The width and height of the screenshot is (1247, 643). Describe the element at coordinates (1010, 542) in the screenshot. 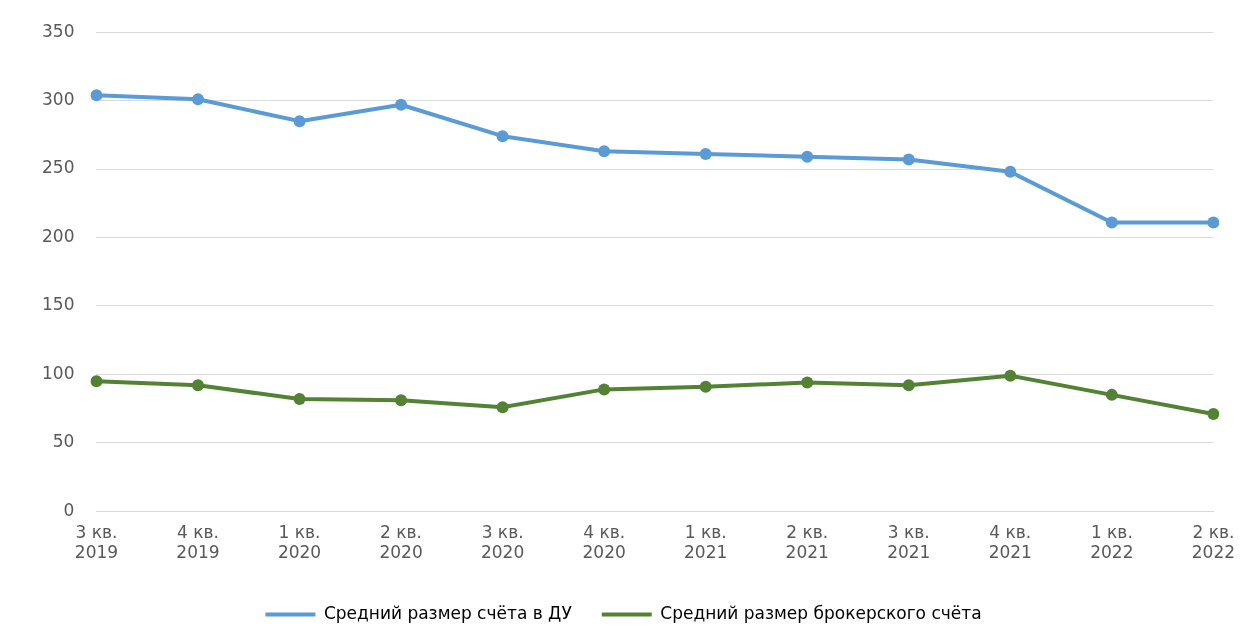

I see `x-tick-label: 4 кв. 2021` at that location.